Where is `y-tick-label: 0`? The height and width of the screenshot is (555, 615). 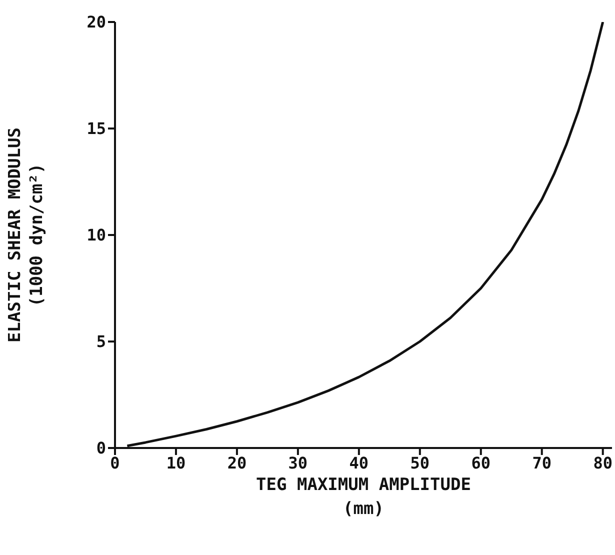 y-tick-label: 0 is located at coordinates (101, 448).